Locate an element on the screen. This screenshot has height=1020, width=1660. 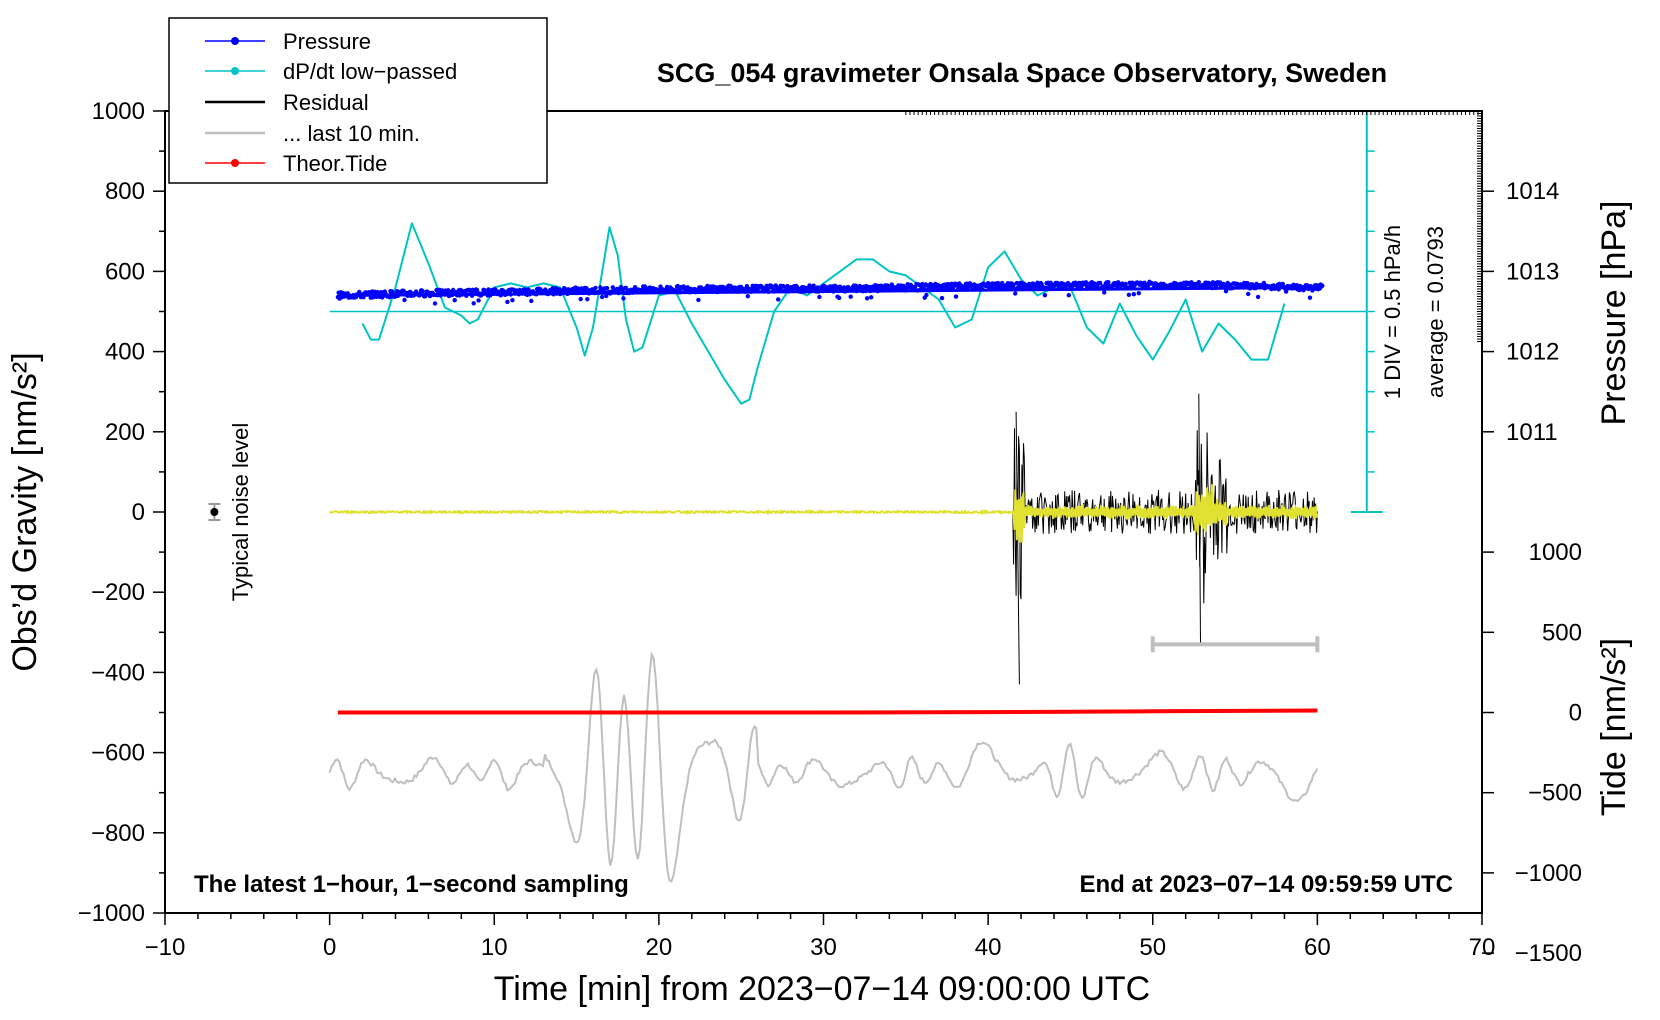
y-tick-label-left: −600 is located at coordinates (118, 753).